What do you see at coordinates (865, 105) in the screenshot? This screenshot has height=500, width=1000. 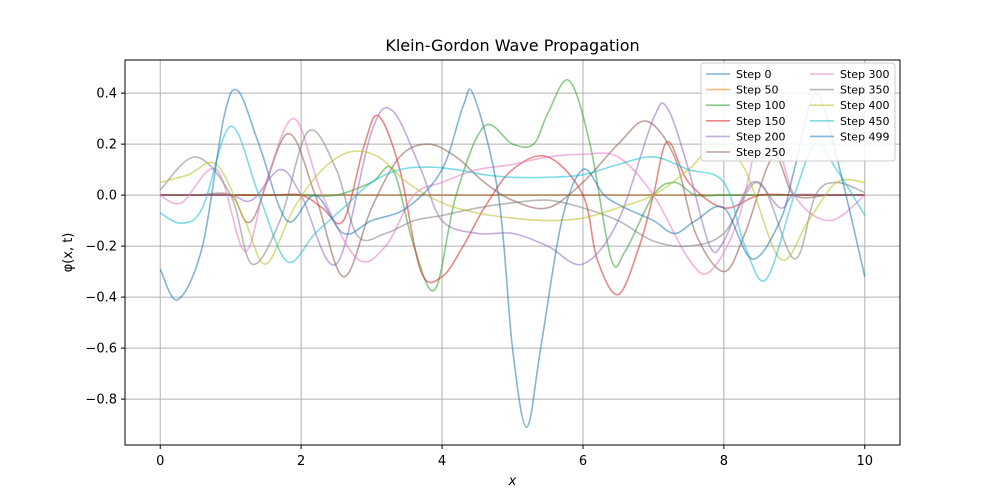 I see `legend-entry: Step 400` at bounding box center [865, 105].